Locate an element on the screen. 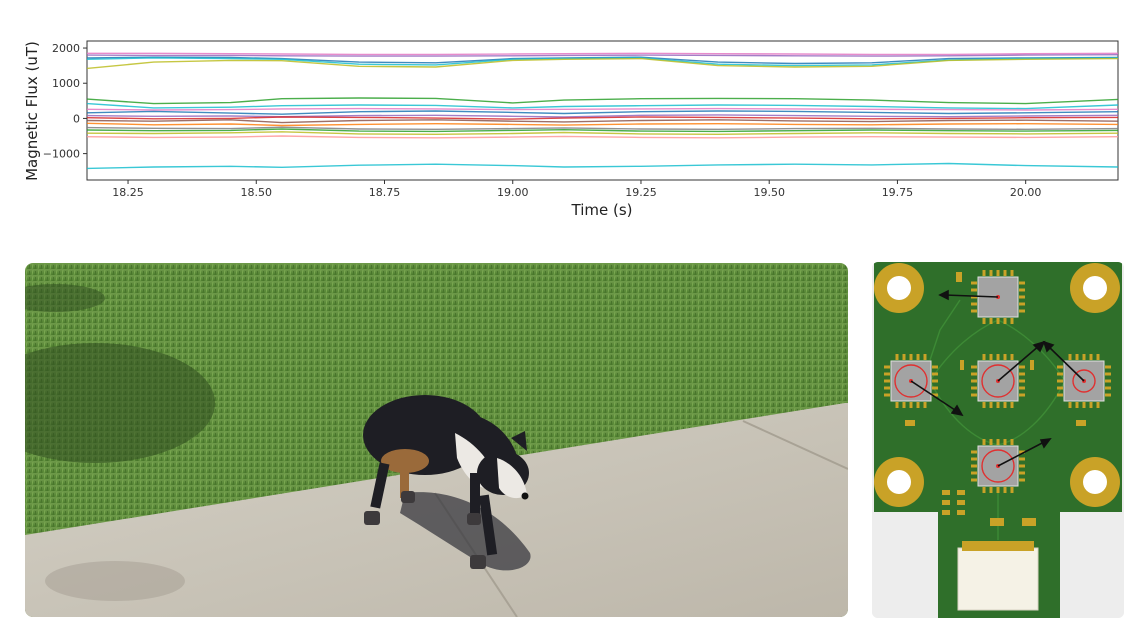 This screenshot has width=1143, height=643. y-tick-label: −1000 is located at coordinates (61, 154).